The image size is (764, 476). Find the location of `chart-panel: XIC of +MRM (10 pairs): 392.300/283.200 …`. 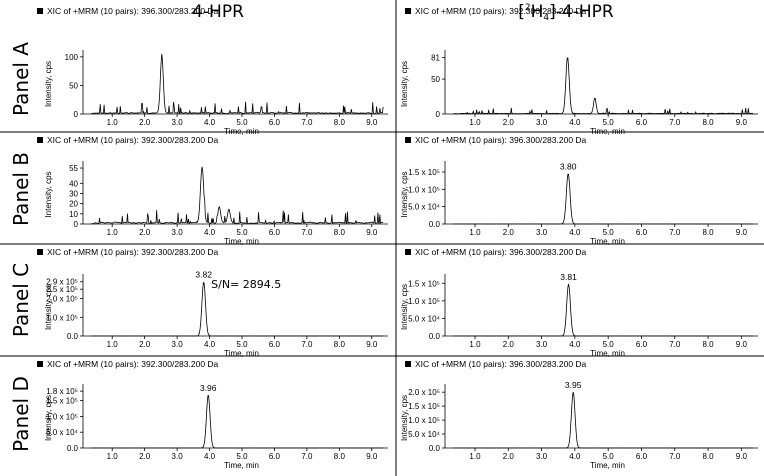

chart-panel: XIC of +MRM (10 pairs): 392.300/283.200 … is located at coordinates (212, 302).